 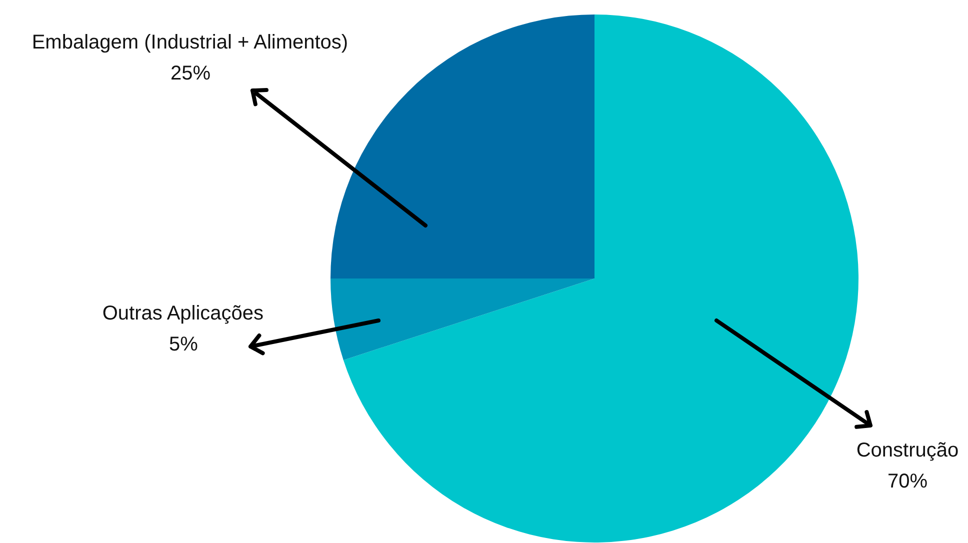 What do you see at coordinates (190, 43) in the screenshot?
I see `slice-label: Embalagem (Industrial + Alimentos)` at bounding box center [190, 43].